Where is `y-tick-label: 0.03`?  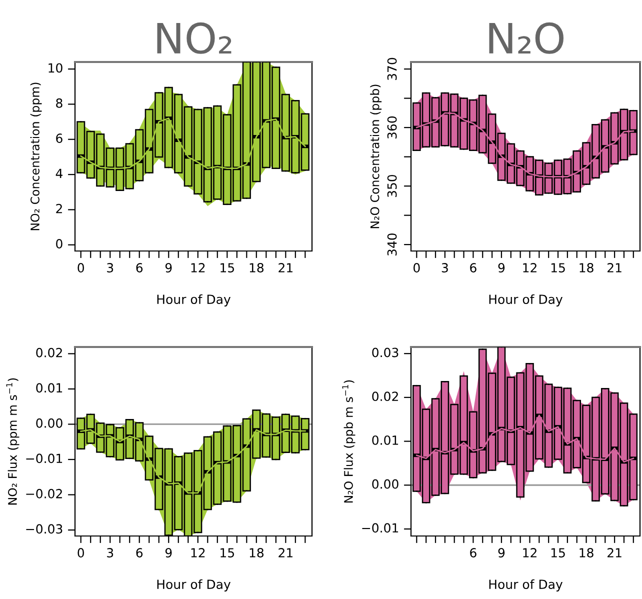 y-tick-label: 0.03 is located at coordinates (385, 353).